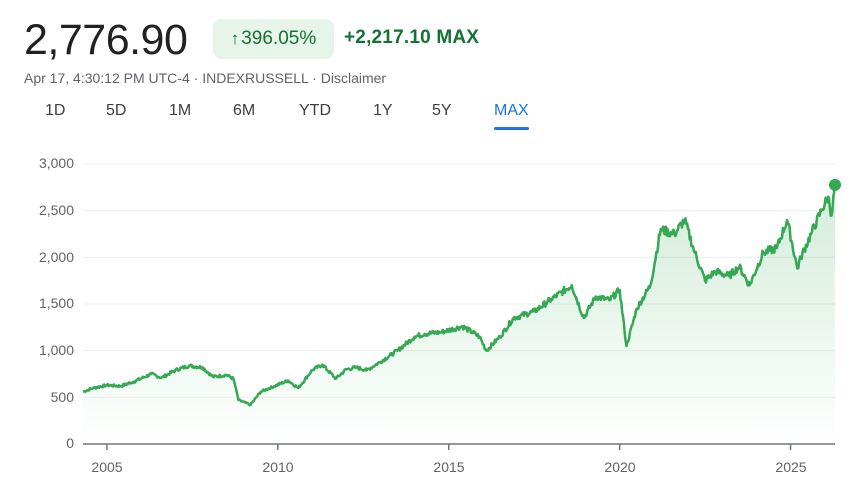 This screenshot has width=854, height=494. I want to click on change-period: MAX, so click(458, 37).